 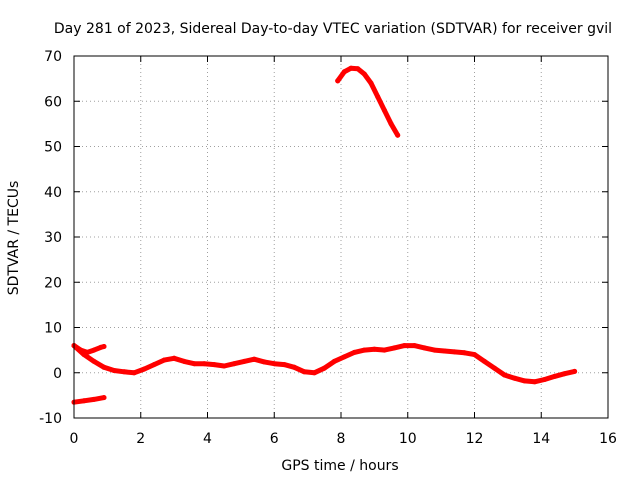 I want to click on x-tick-label: 6, so click(x=274, y=439).